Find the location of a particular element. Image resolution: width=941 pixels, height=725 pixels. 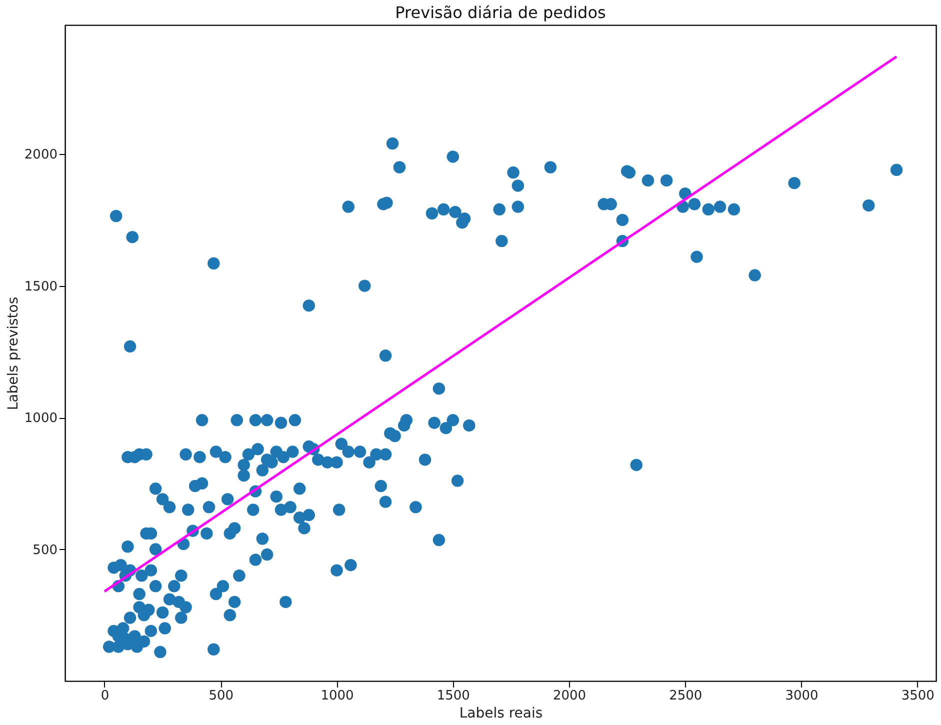

y-tick-label: 1000 is located at coordinates (41, 418).